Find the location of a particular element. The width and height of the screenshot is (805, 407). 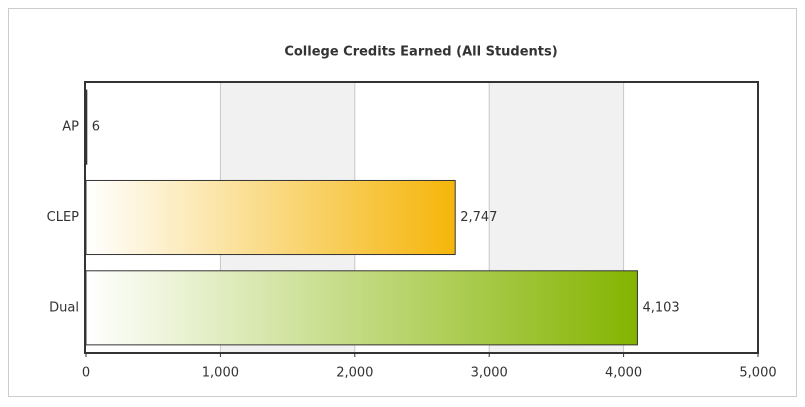

x-tick-label: 1,000 is located at coordinates (220, 373).